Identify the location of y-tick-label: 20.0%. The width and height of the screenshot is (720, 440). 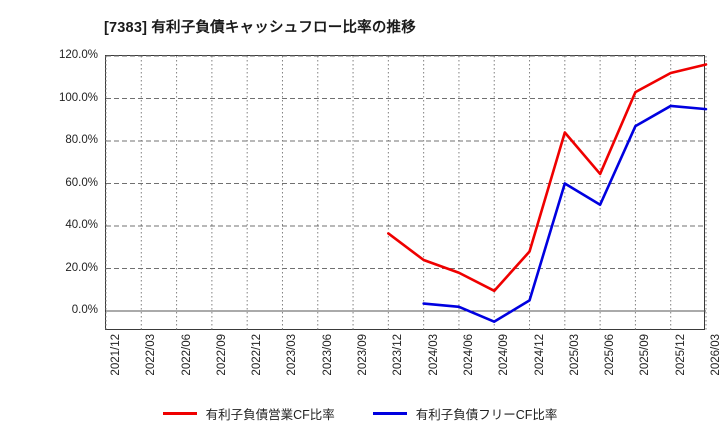
(81, 267).